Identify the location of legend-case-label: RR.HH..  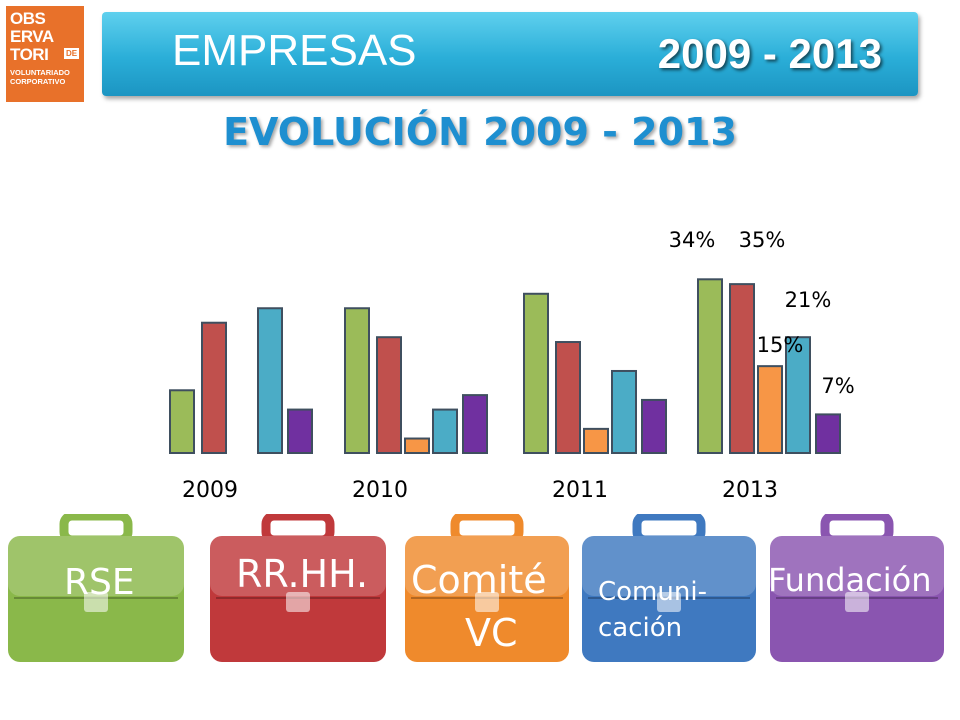
(302, 574).